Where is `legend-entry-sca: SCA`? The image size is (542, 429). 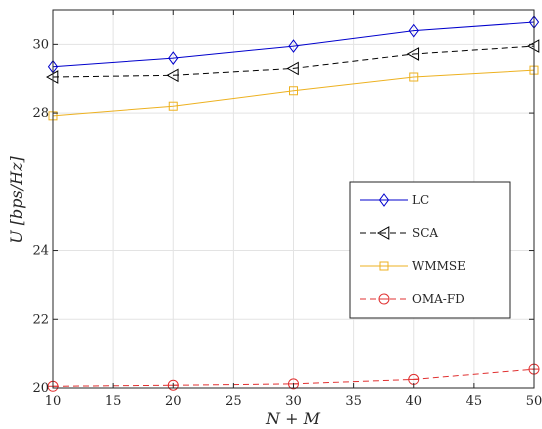
legend-entry-sca: SCA is located at coordinates (399, 233).